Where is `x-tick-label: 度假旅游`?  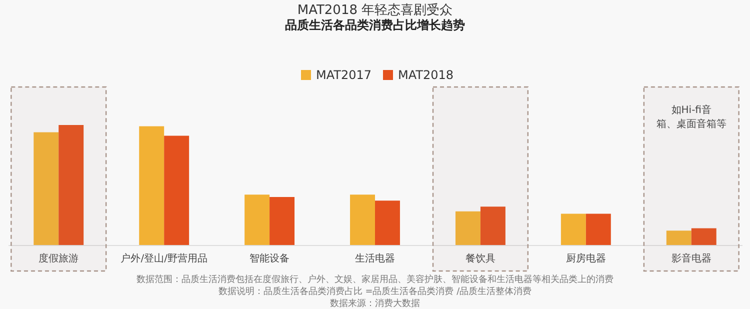 x-tick-label: 度假旅游 is located at coordinates (58, 258).